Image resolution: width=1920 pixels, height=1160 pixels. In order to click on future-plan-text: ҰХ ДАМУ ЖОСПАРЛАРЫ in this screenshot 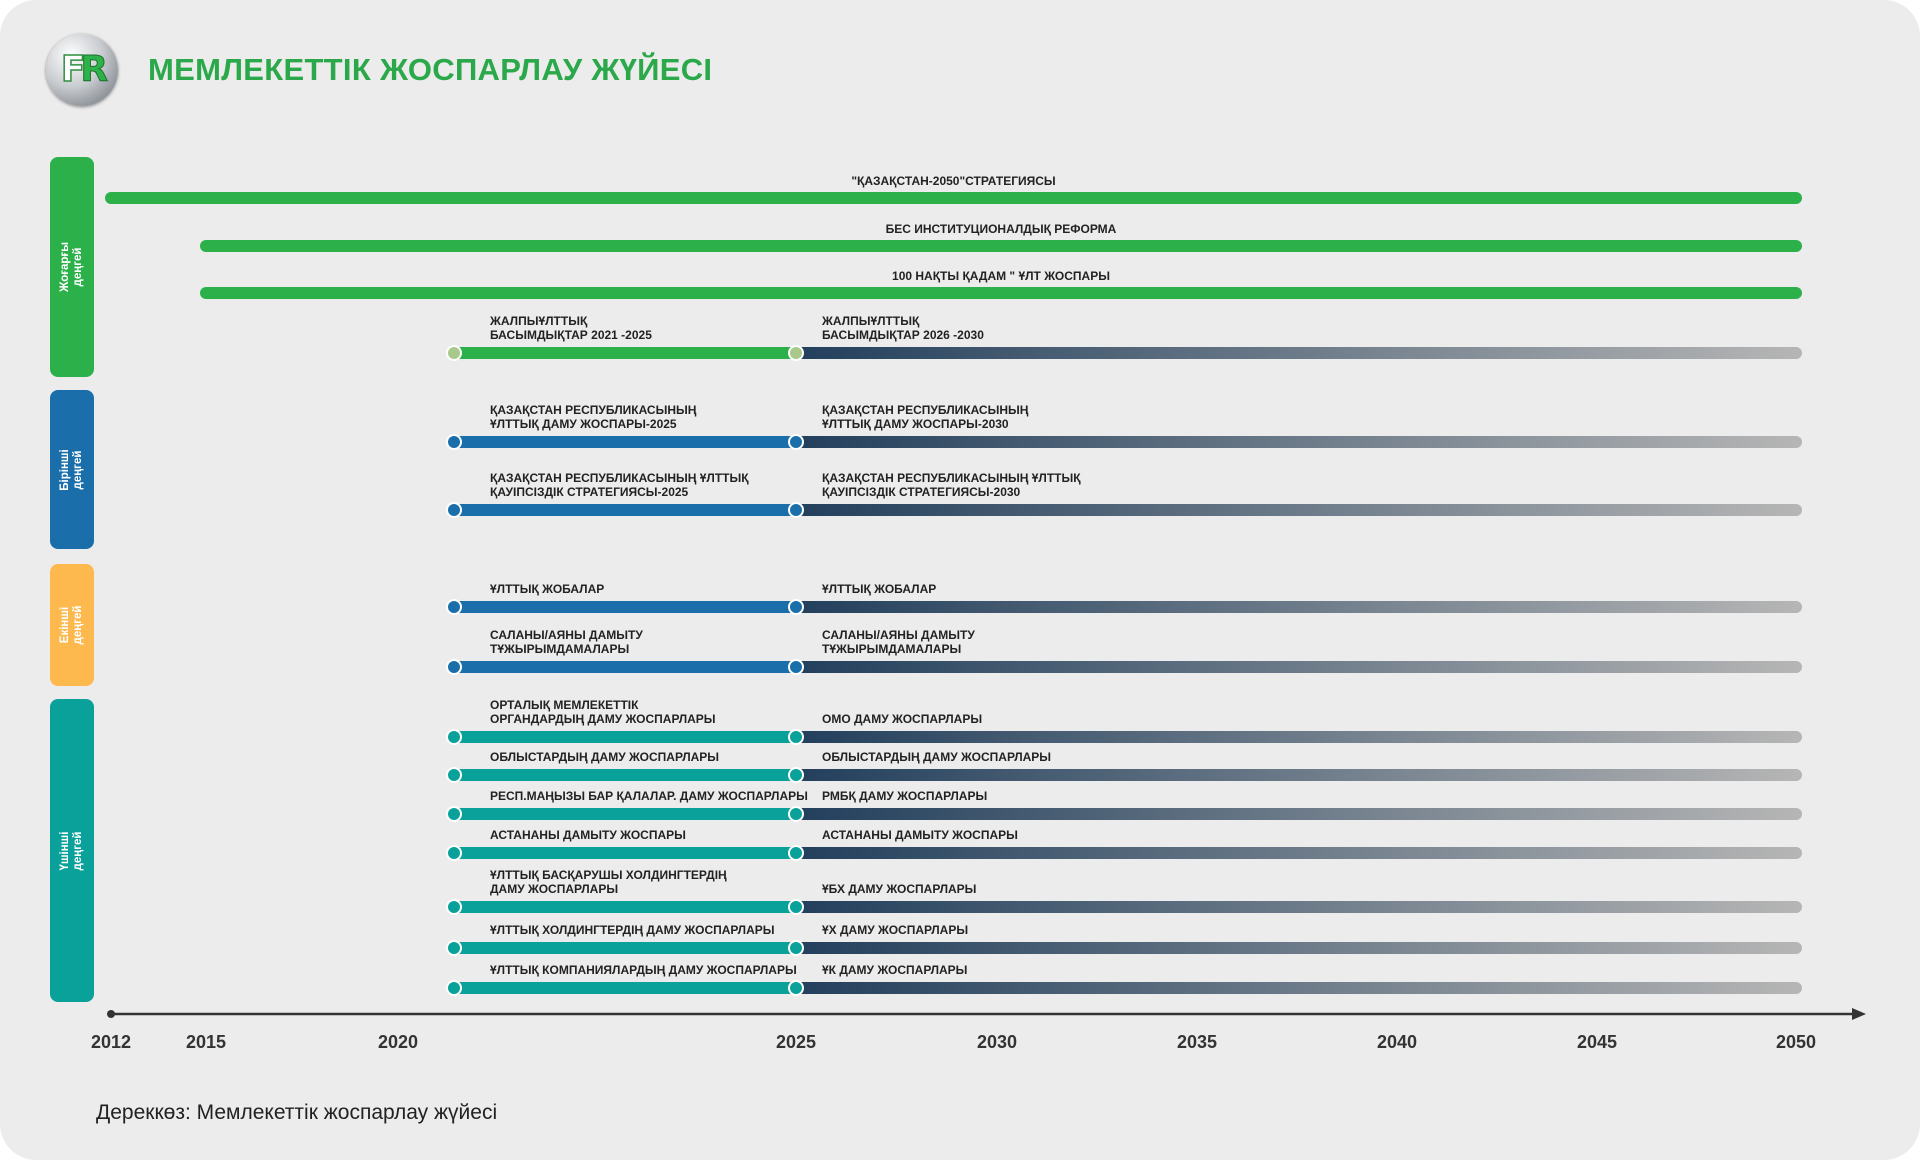, I will do `click(895, 930)`.